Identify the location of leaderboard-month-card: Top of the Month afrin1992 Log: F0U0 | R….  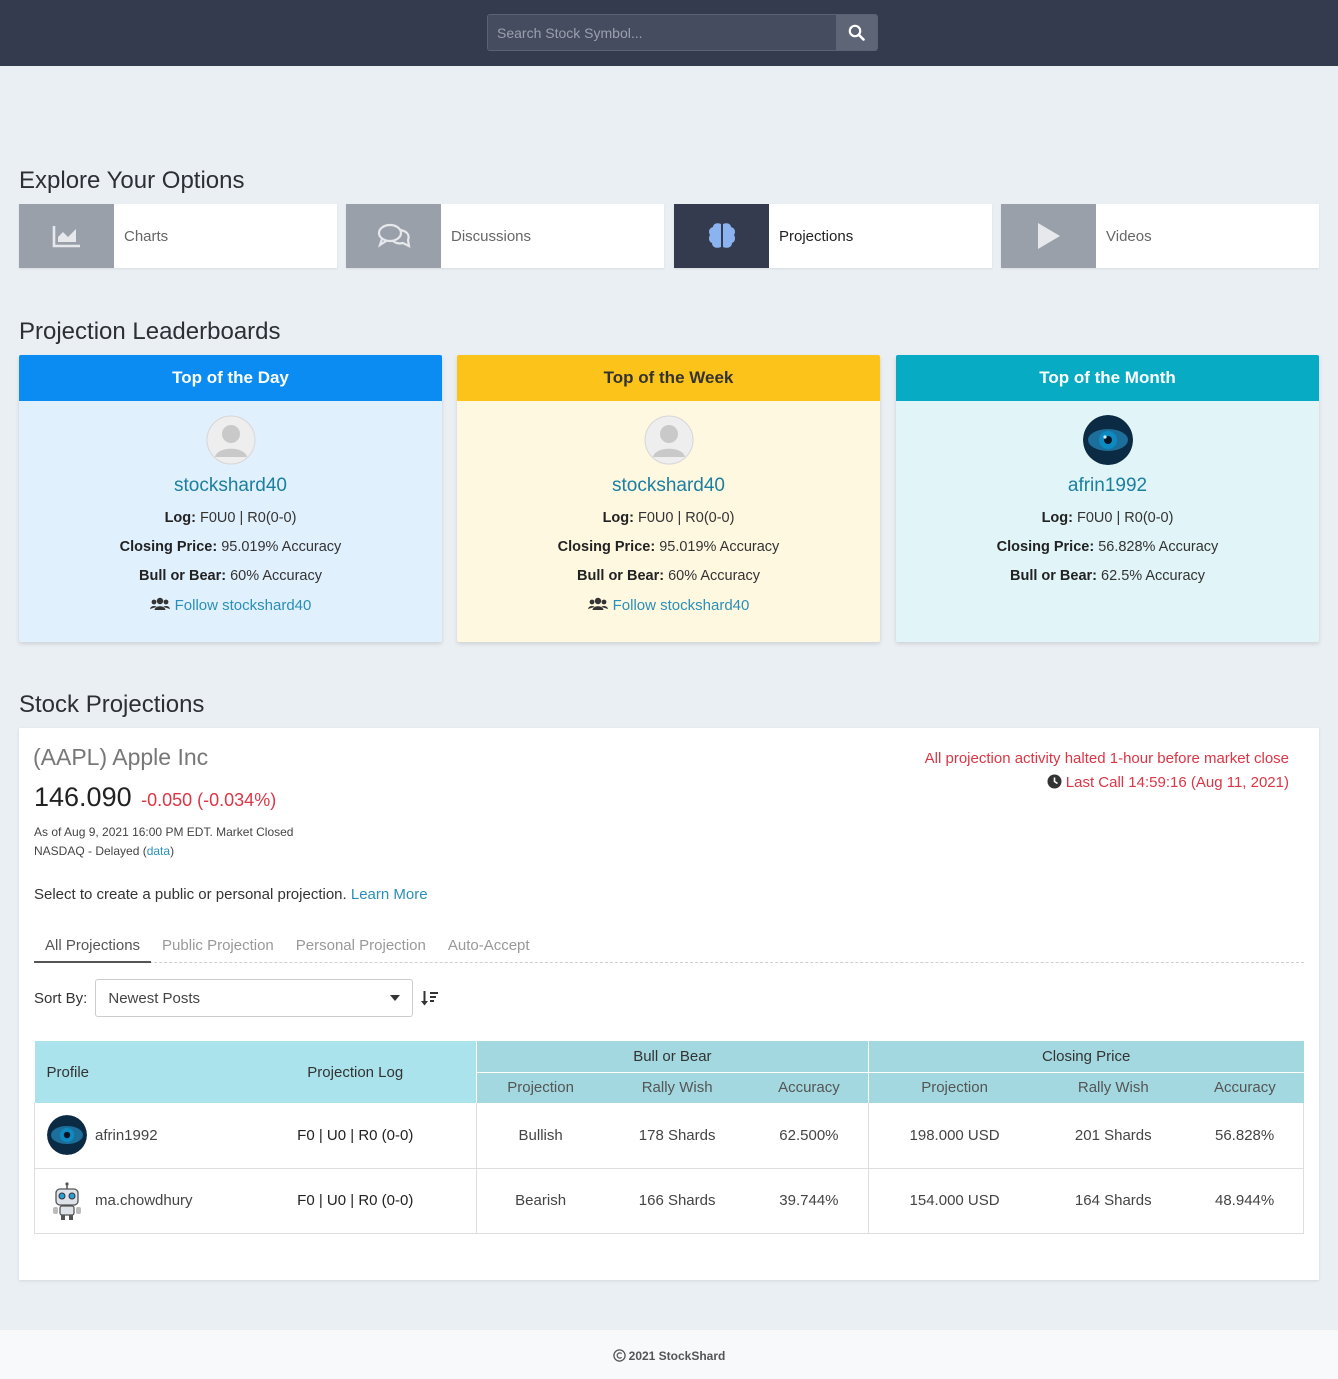
(1107, 498).